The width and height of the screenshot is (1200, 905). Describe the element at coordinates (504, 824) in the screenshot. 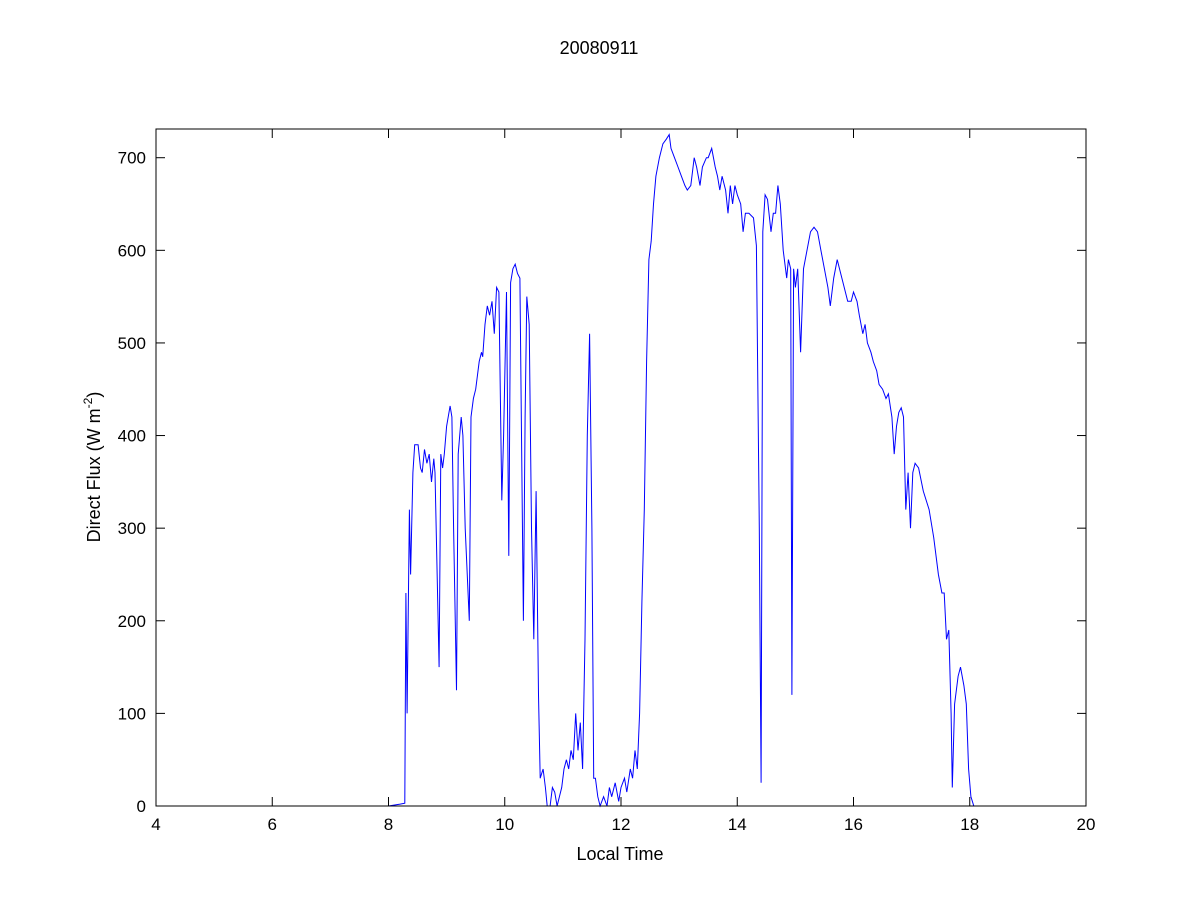

I see `x-tick-label: 10` at that location.